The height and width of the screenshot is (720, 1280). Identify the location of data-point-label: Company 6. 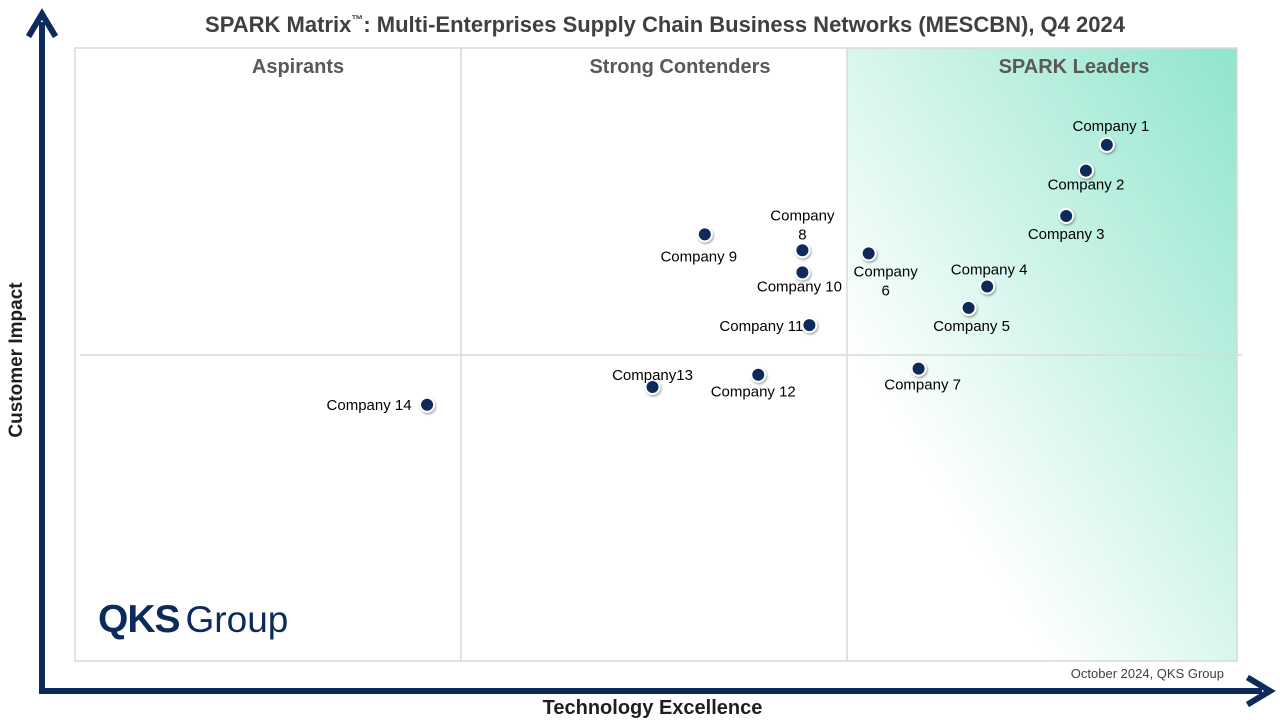
(886, 281).